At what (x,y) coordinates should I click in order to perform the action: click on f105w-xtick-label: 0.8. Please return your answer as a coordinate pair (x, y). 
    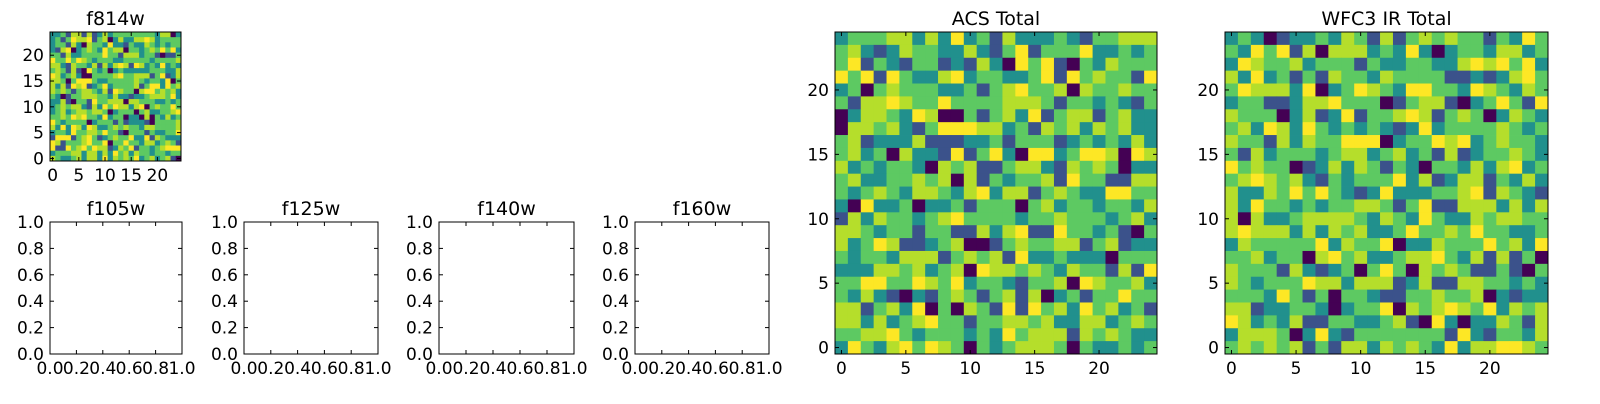
    Looking at the image, I should click on (155, 369).